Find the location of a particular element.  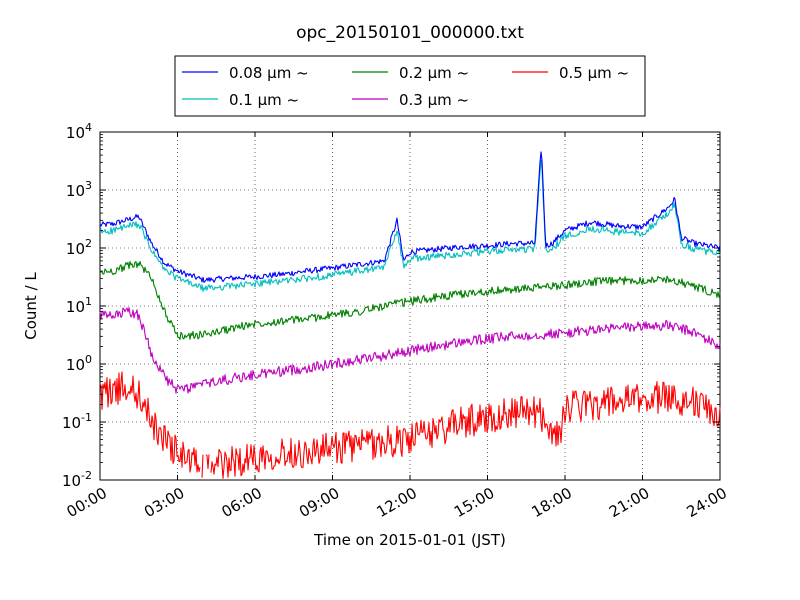

x-tick-label: 18:00 is located at coordinates (552, 502).